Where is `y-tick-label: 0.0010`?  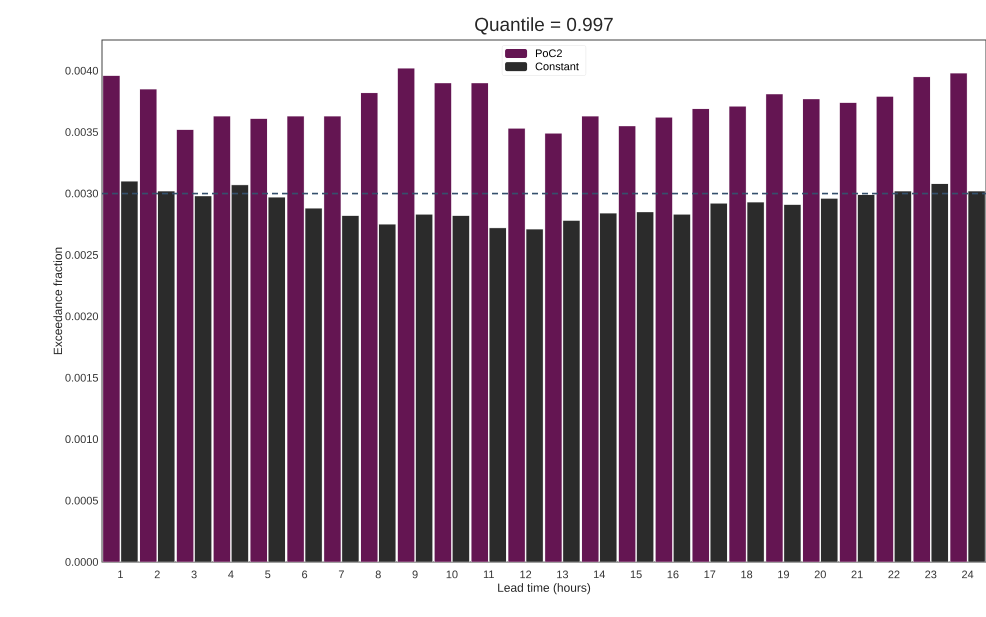 y-tick-label: 0.0010 is located at coordinates (81, 439).